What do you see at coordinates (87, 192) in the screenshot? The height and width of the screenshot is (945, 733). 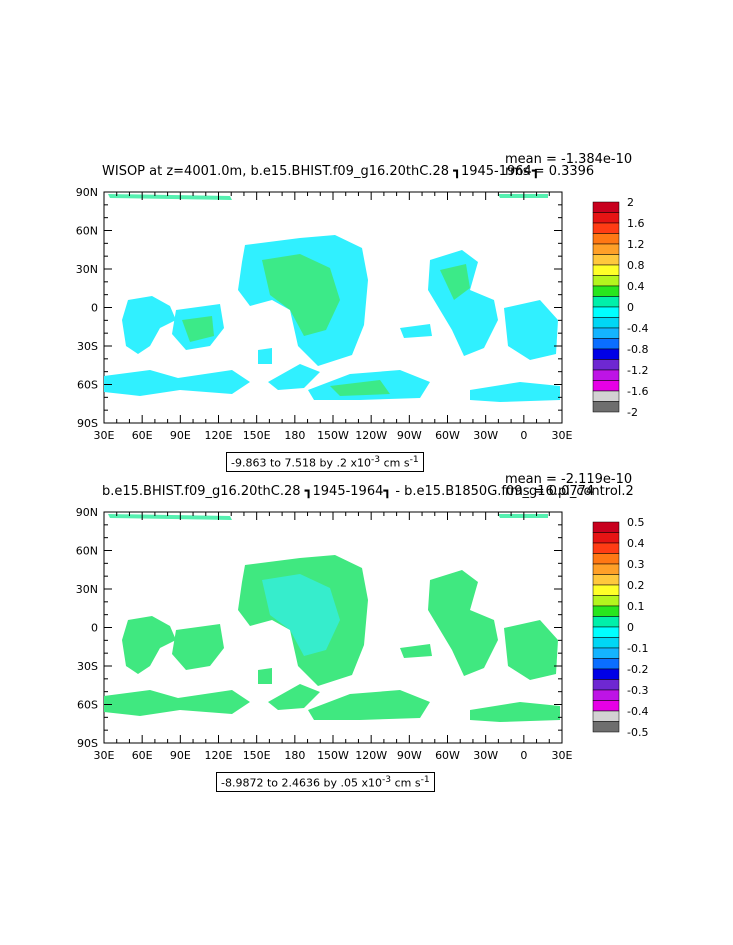 I see `top-ytick-label: 90N` at bounding box center [87, 192].